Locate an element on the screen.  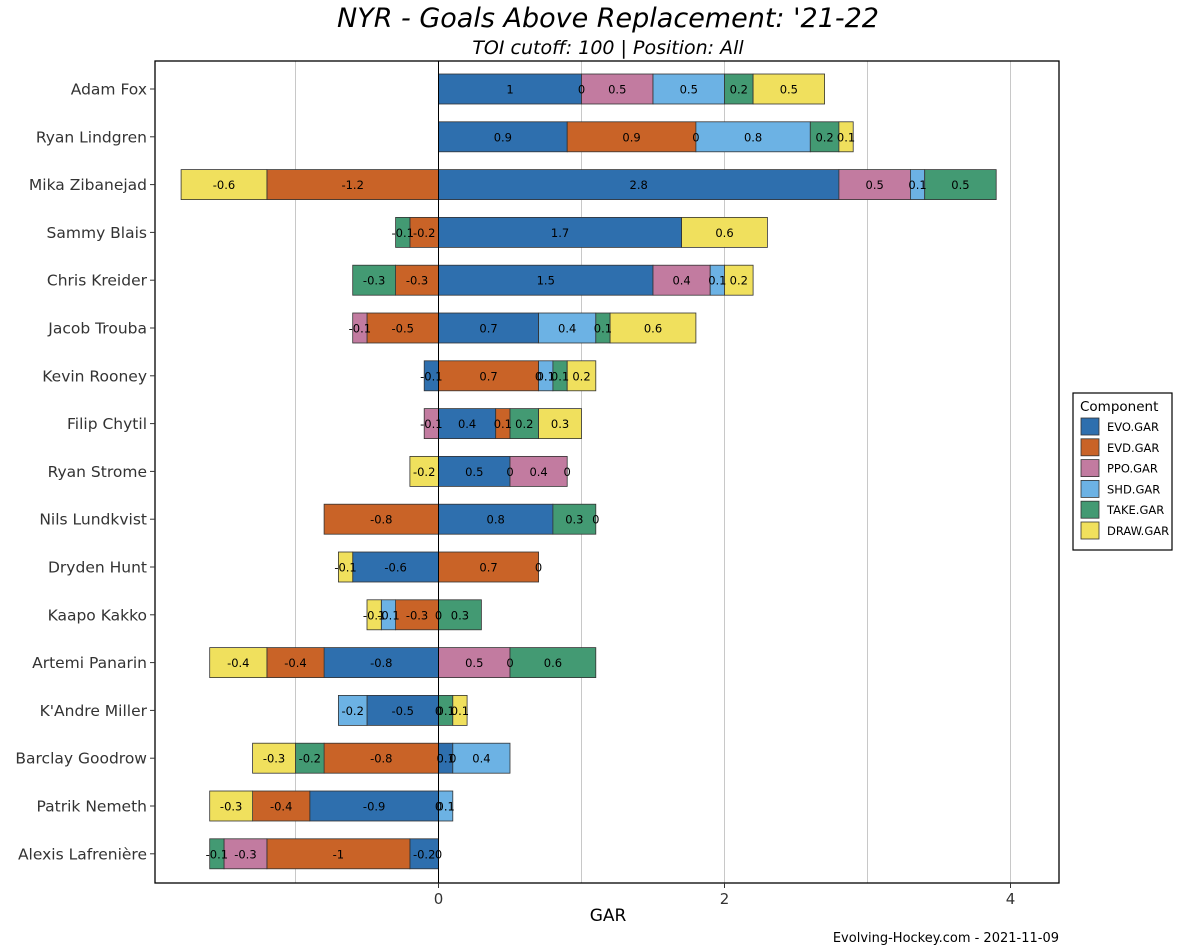
legend-label-evo-gar: EVO.GAR is located at coordinates (1133, 427).